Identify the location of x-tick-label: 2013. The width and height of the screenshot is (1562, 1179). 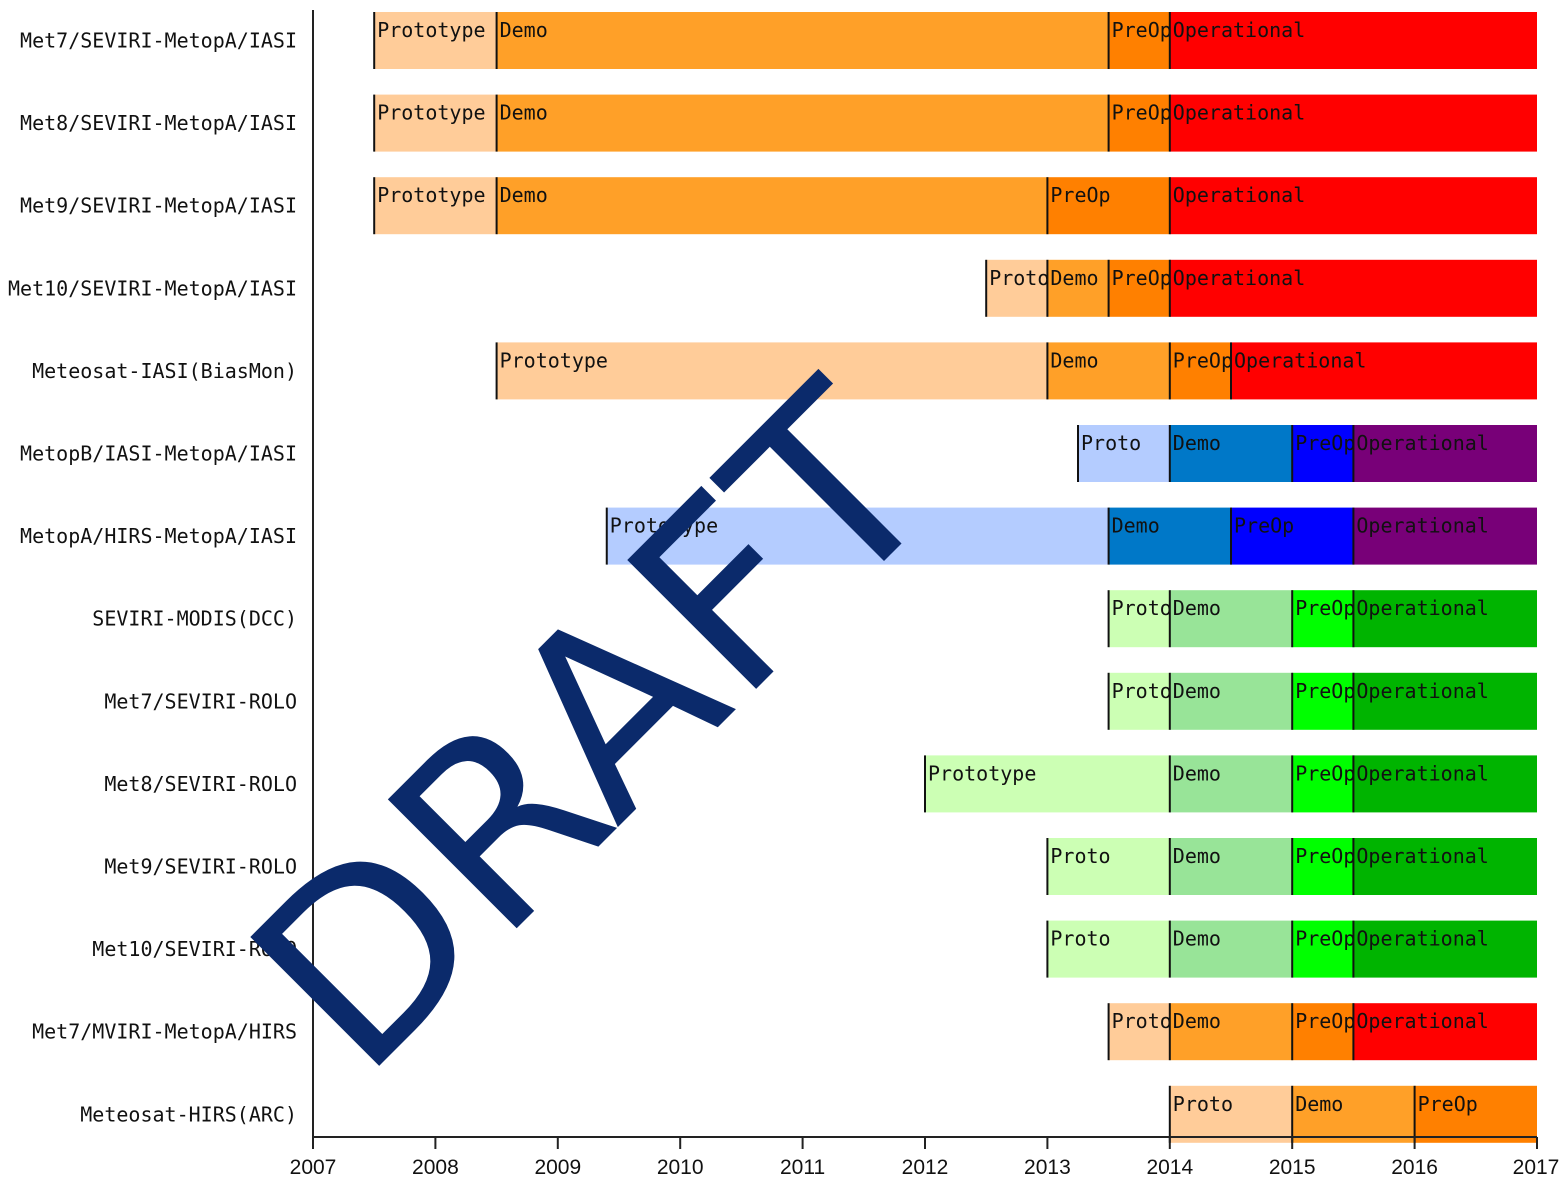
(1047, 1167).